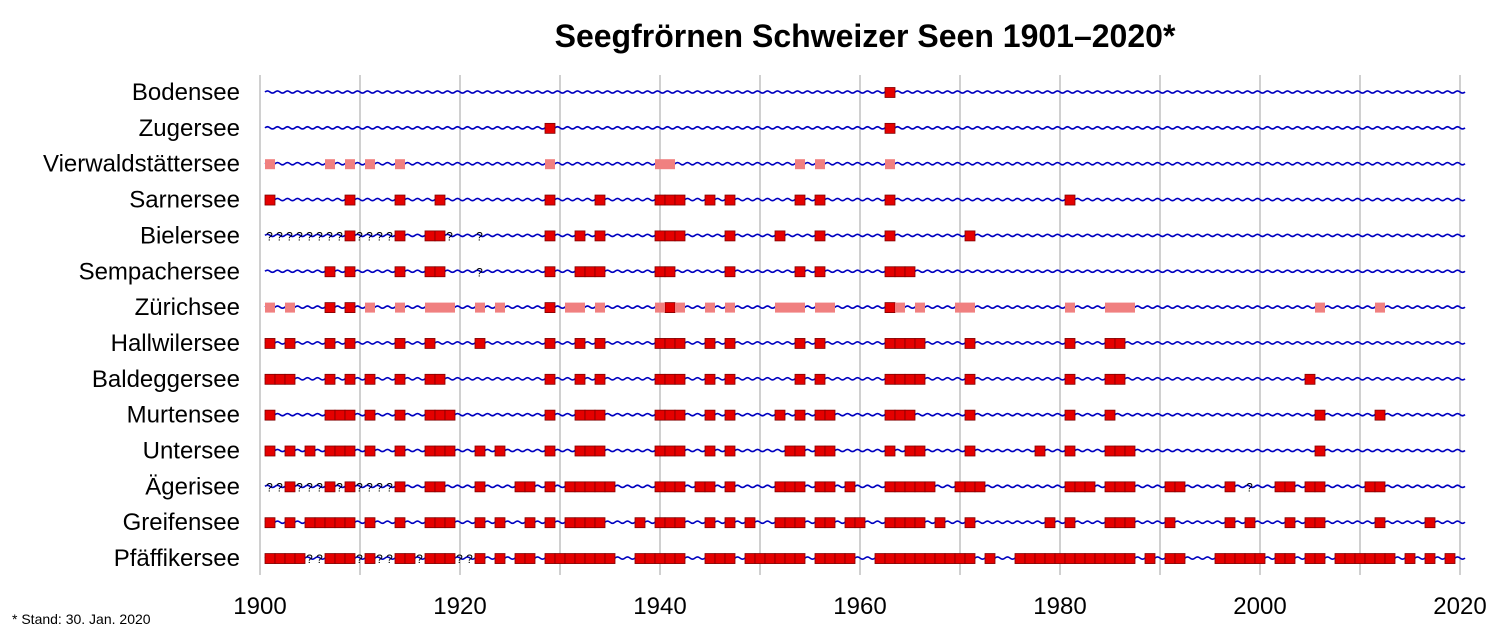  I want to click on lake-label: Murtensee, so click(183, 415).